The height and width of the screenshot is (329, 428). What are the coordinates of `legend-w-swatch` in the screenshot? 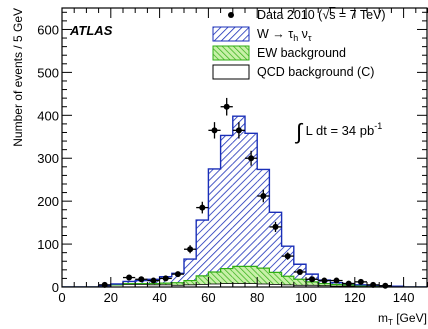 It's located at (231, 34).